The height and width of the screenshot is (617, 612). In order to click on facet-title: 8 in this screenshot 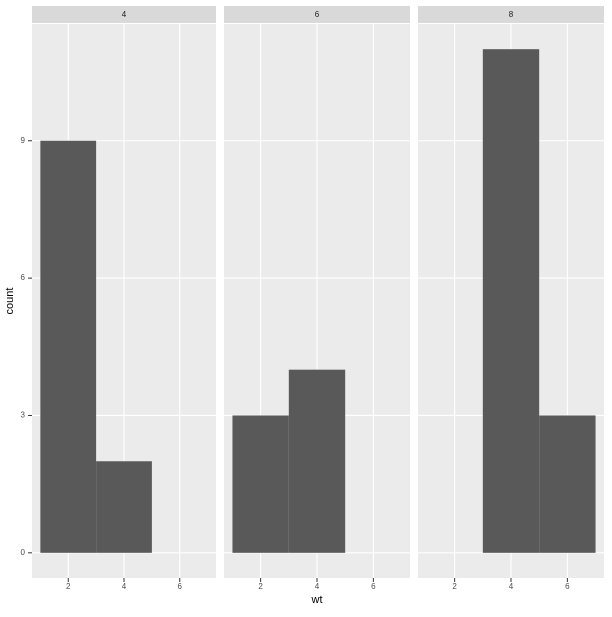, I will do `click(511, 14)`.